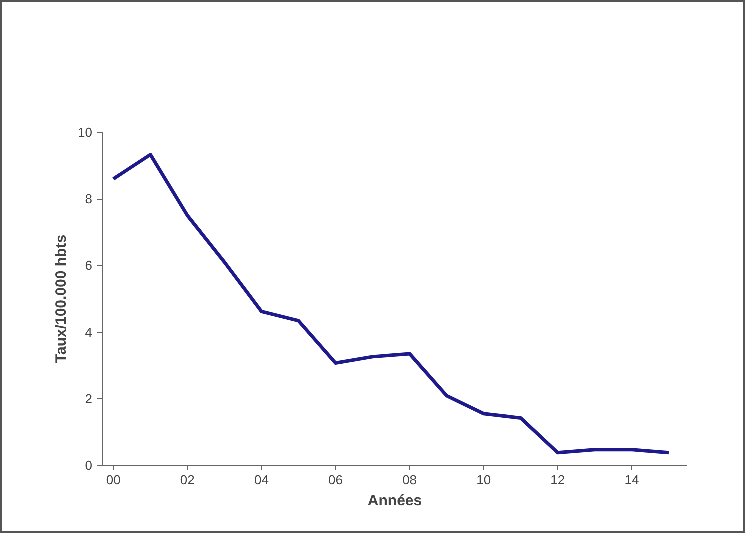 The height and width of the screenshot is (540, 752). I want to click on x-tick-label: 08, so click(410, 480).